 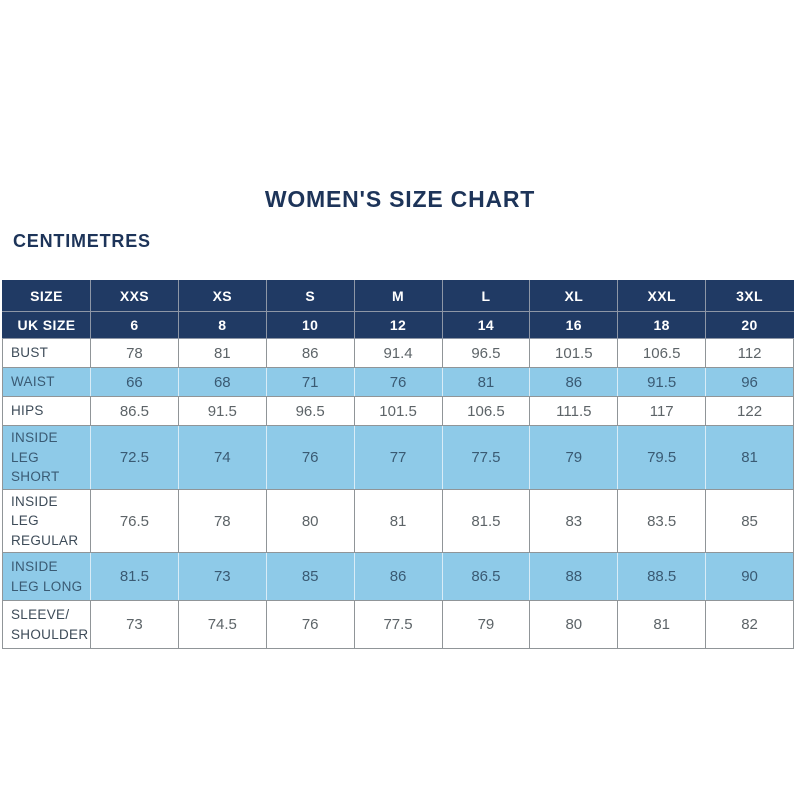 What do you see at coordinates (486, 325) in the screenshot?
I see `header-size-cell: 14` at bounding box center [486, 325].